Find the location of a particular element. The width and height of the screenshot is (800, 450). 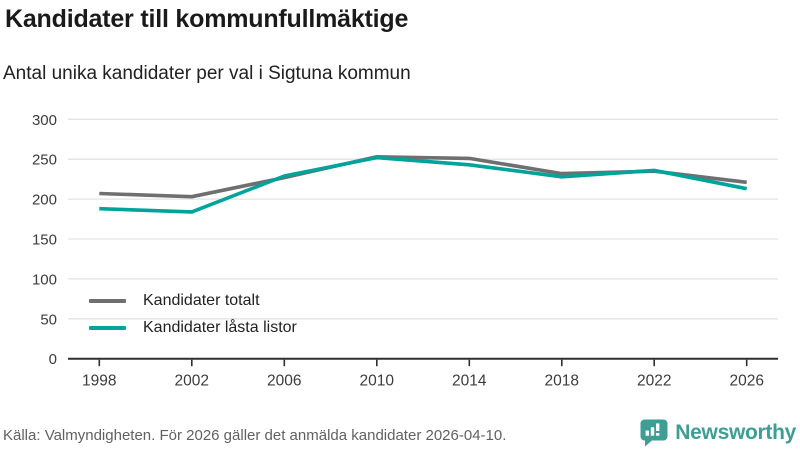

y-axis-label-0: 0 is located at coordinates (53, 359).